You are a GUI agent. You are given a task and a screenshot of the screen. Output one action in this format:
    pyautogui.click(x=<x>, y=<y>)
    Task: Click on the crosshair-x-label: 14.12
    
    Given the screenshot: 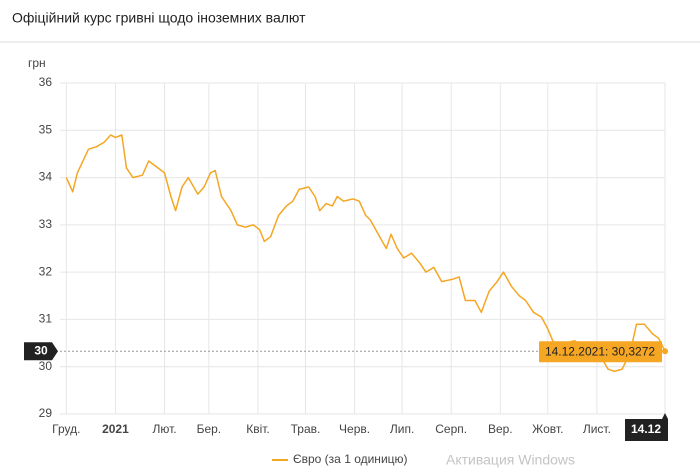 What is the action you would take?
    pyautogui.click(x=646, y=429)
    